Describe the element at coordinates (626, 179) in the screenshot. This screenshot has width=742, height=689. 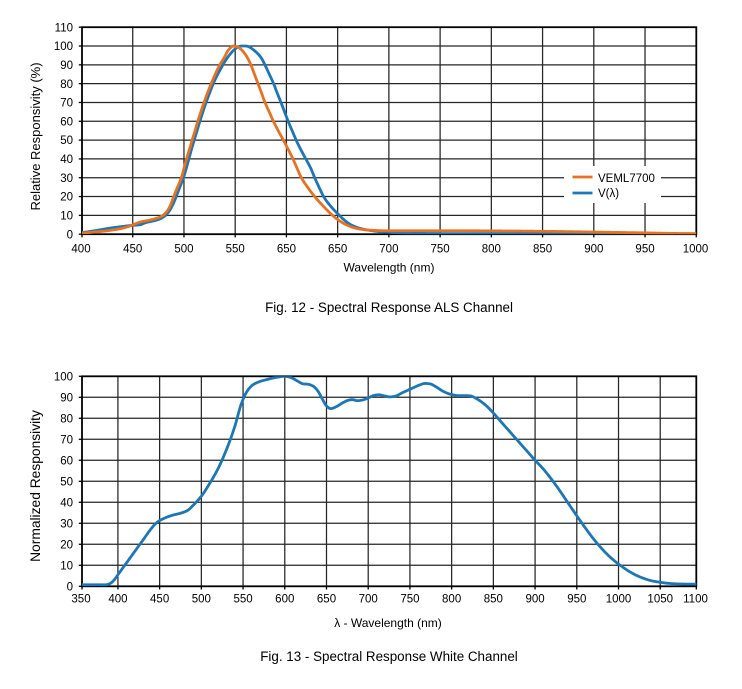
I see `svg-text: VEML7700` at that location.